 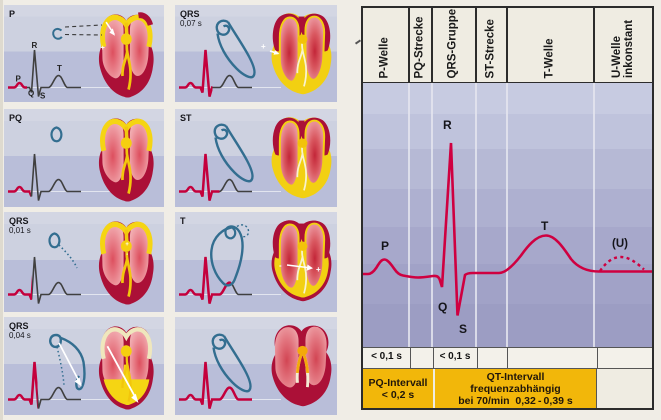 What do you see at coordinates (31, 93) in the screenshot?
I see `svg-text: Q` at bounding box center [31, 93].